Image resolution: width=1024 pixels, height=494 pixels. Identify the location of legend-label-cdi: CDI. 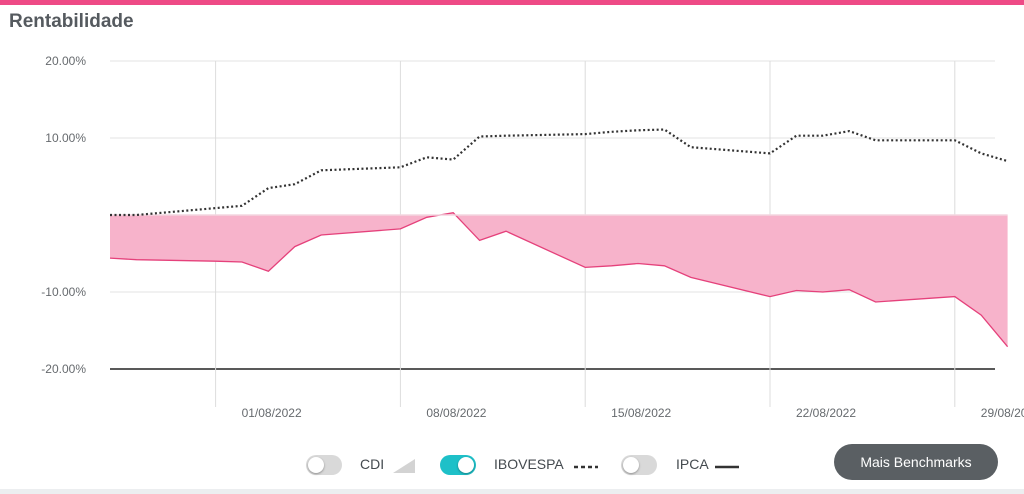
(372, 464).